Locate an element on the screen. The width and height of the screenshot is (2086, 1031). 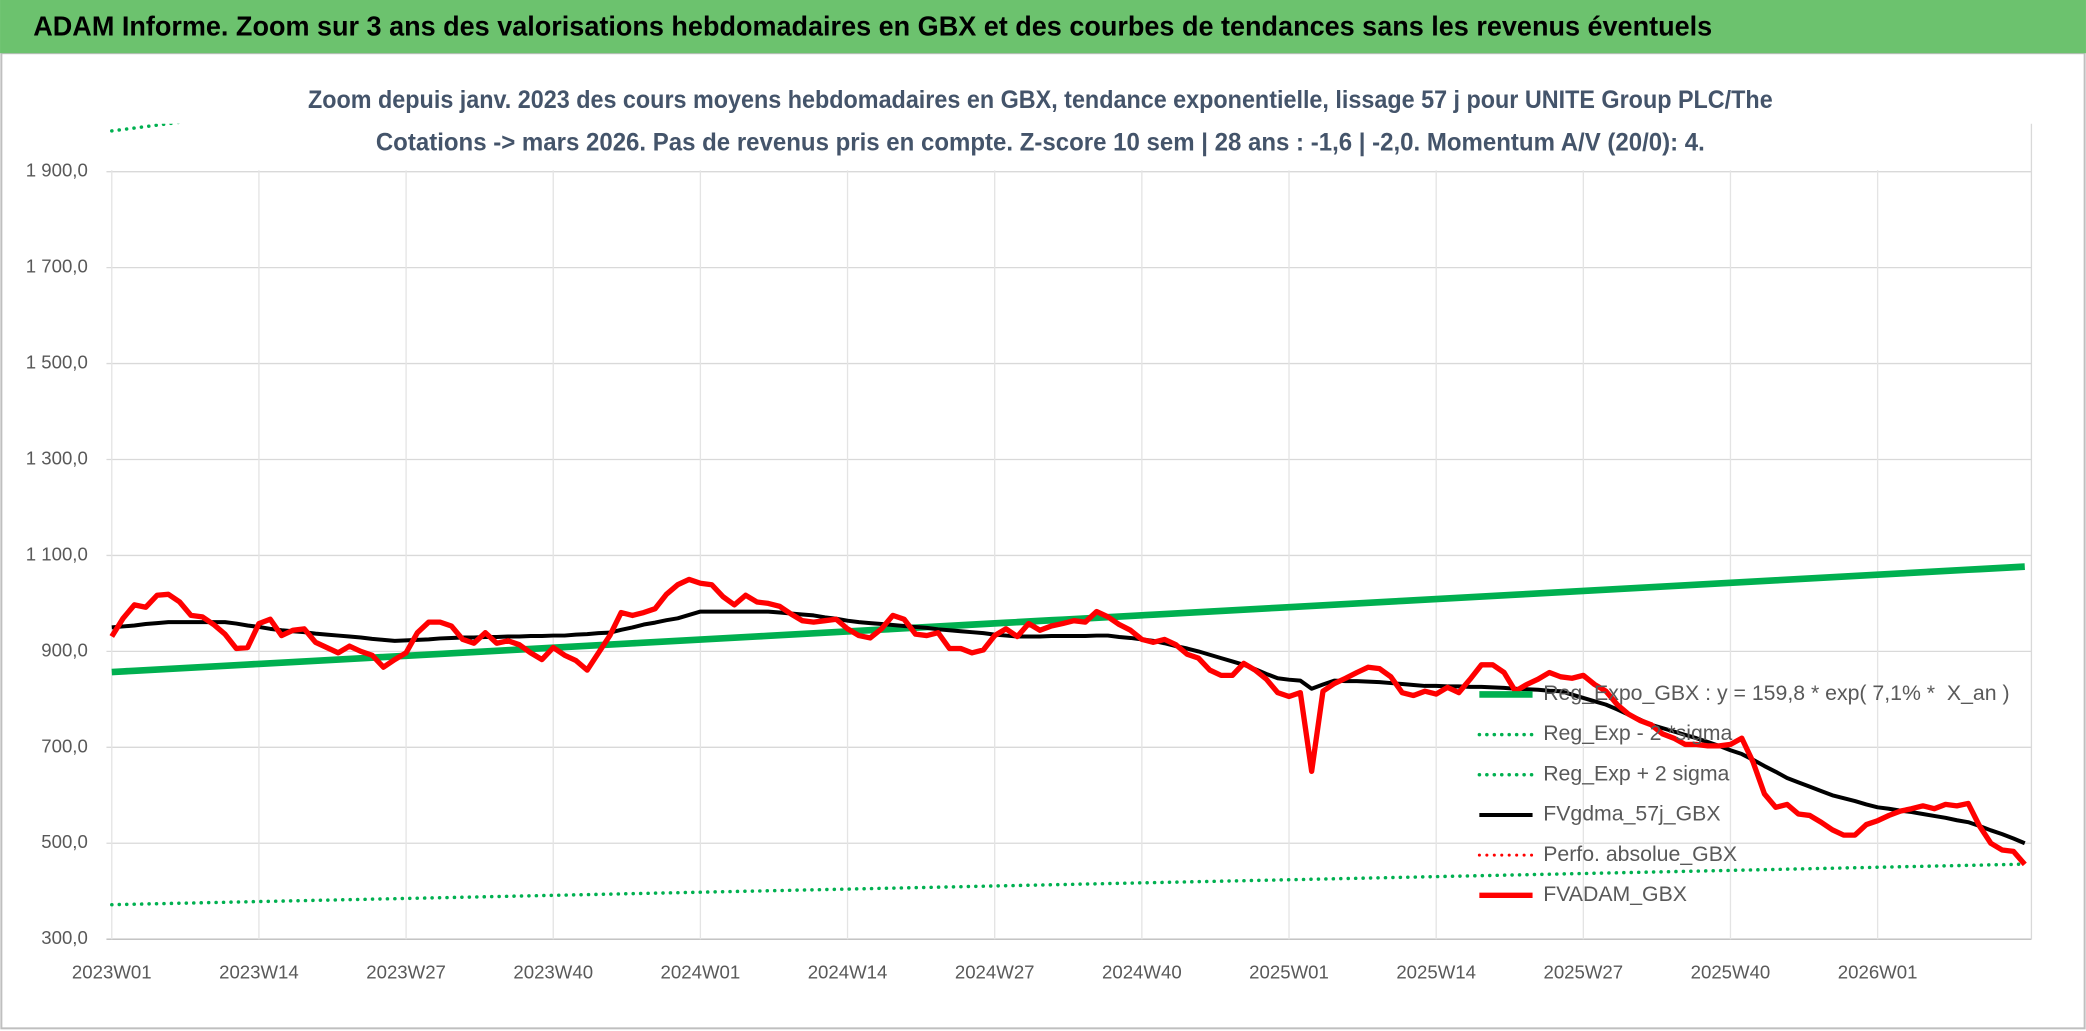
x-tick-label: 2023W14 is located at coordinates (259, 972).